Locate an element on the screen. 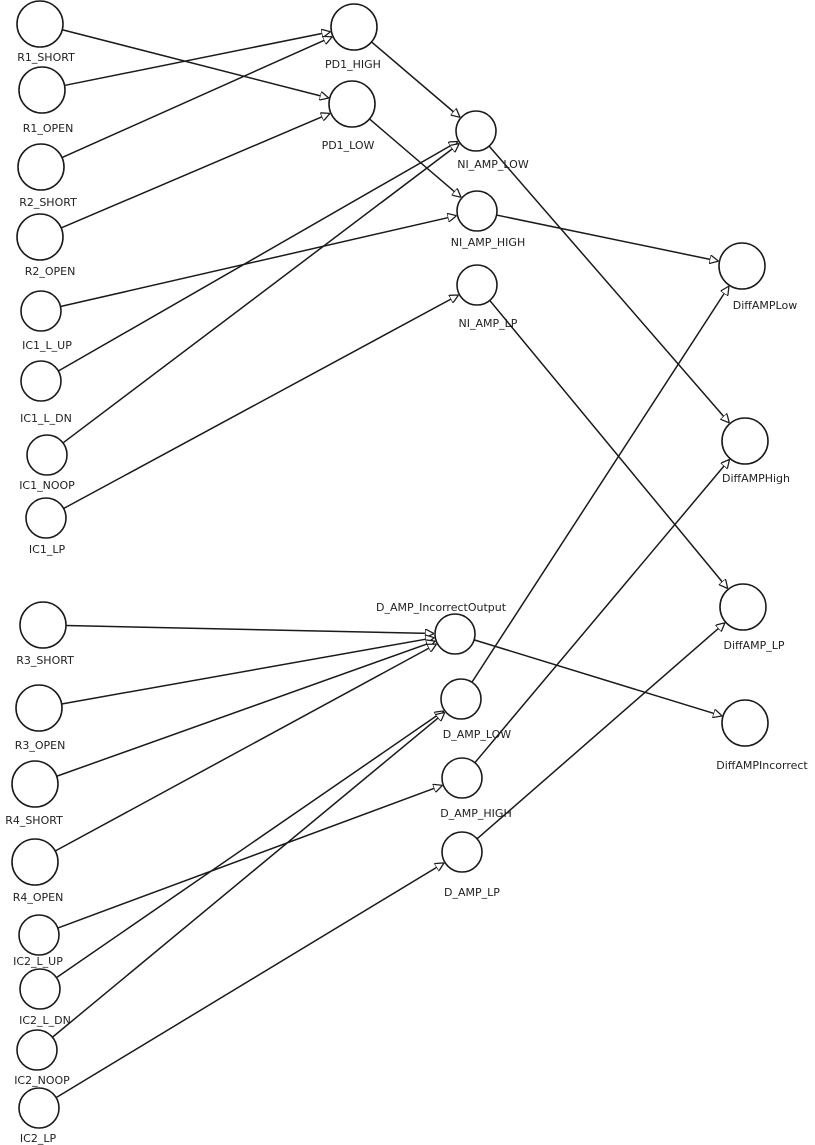 The image size is (815, 1145). edge-pd1-high-to-ni-amp-low is located at coordinates (416, 79).